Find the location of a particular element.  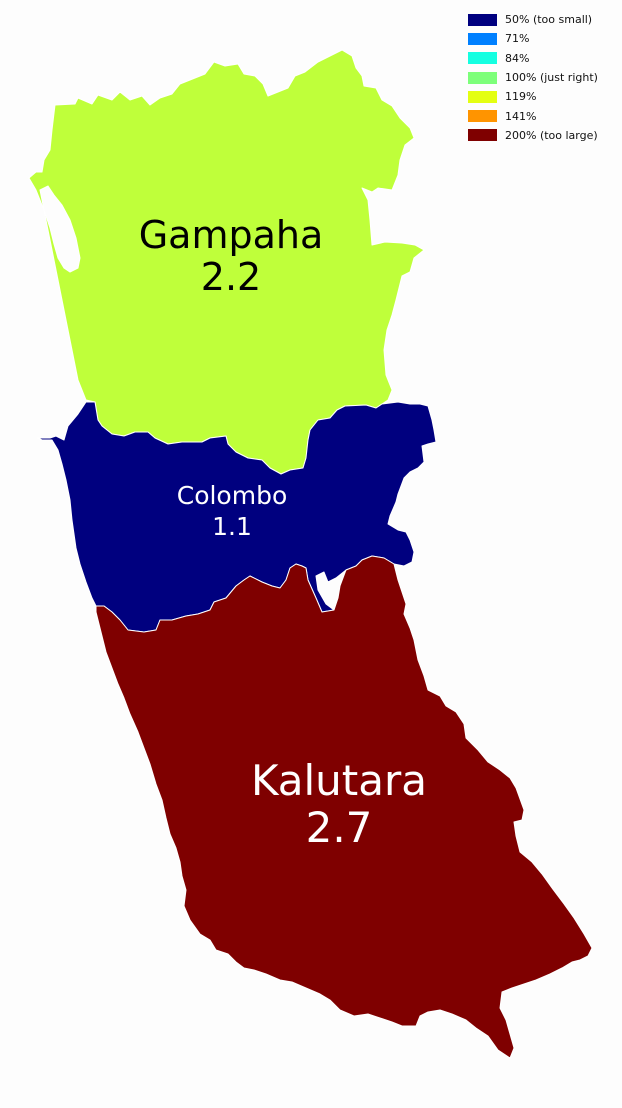

legend-item: 119% is located at coordinates (544, 96).